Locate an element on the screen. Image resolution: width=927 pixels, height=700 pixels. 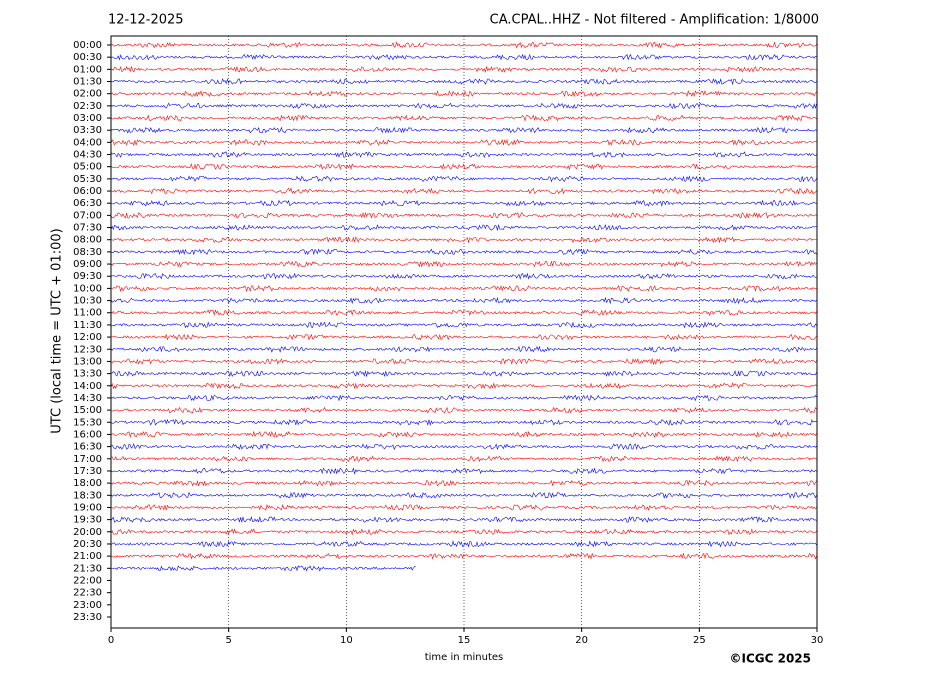
y-tick-label: 19:30 is located at coordinates (87, 520).